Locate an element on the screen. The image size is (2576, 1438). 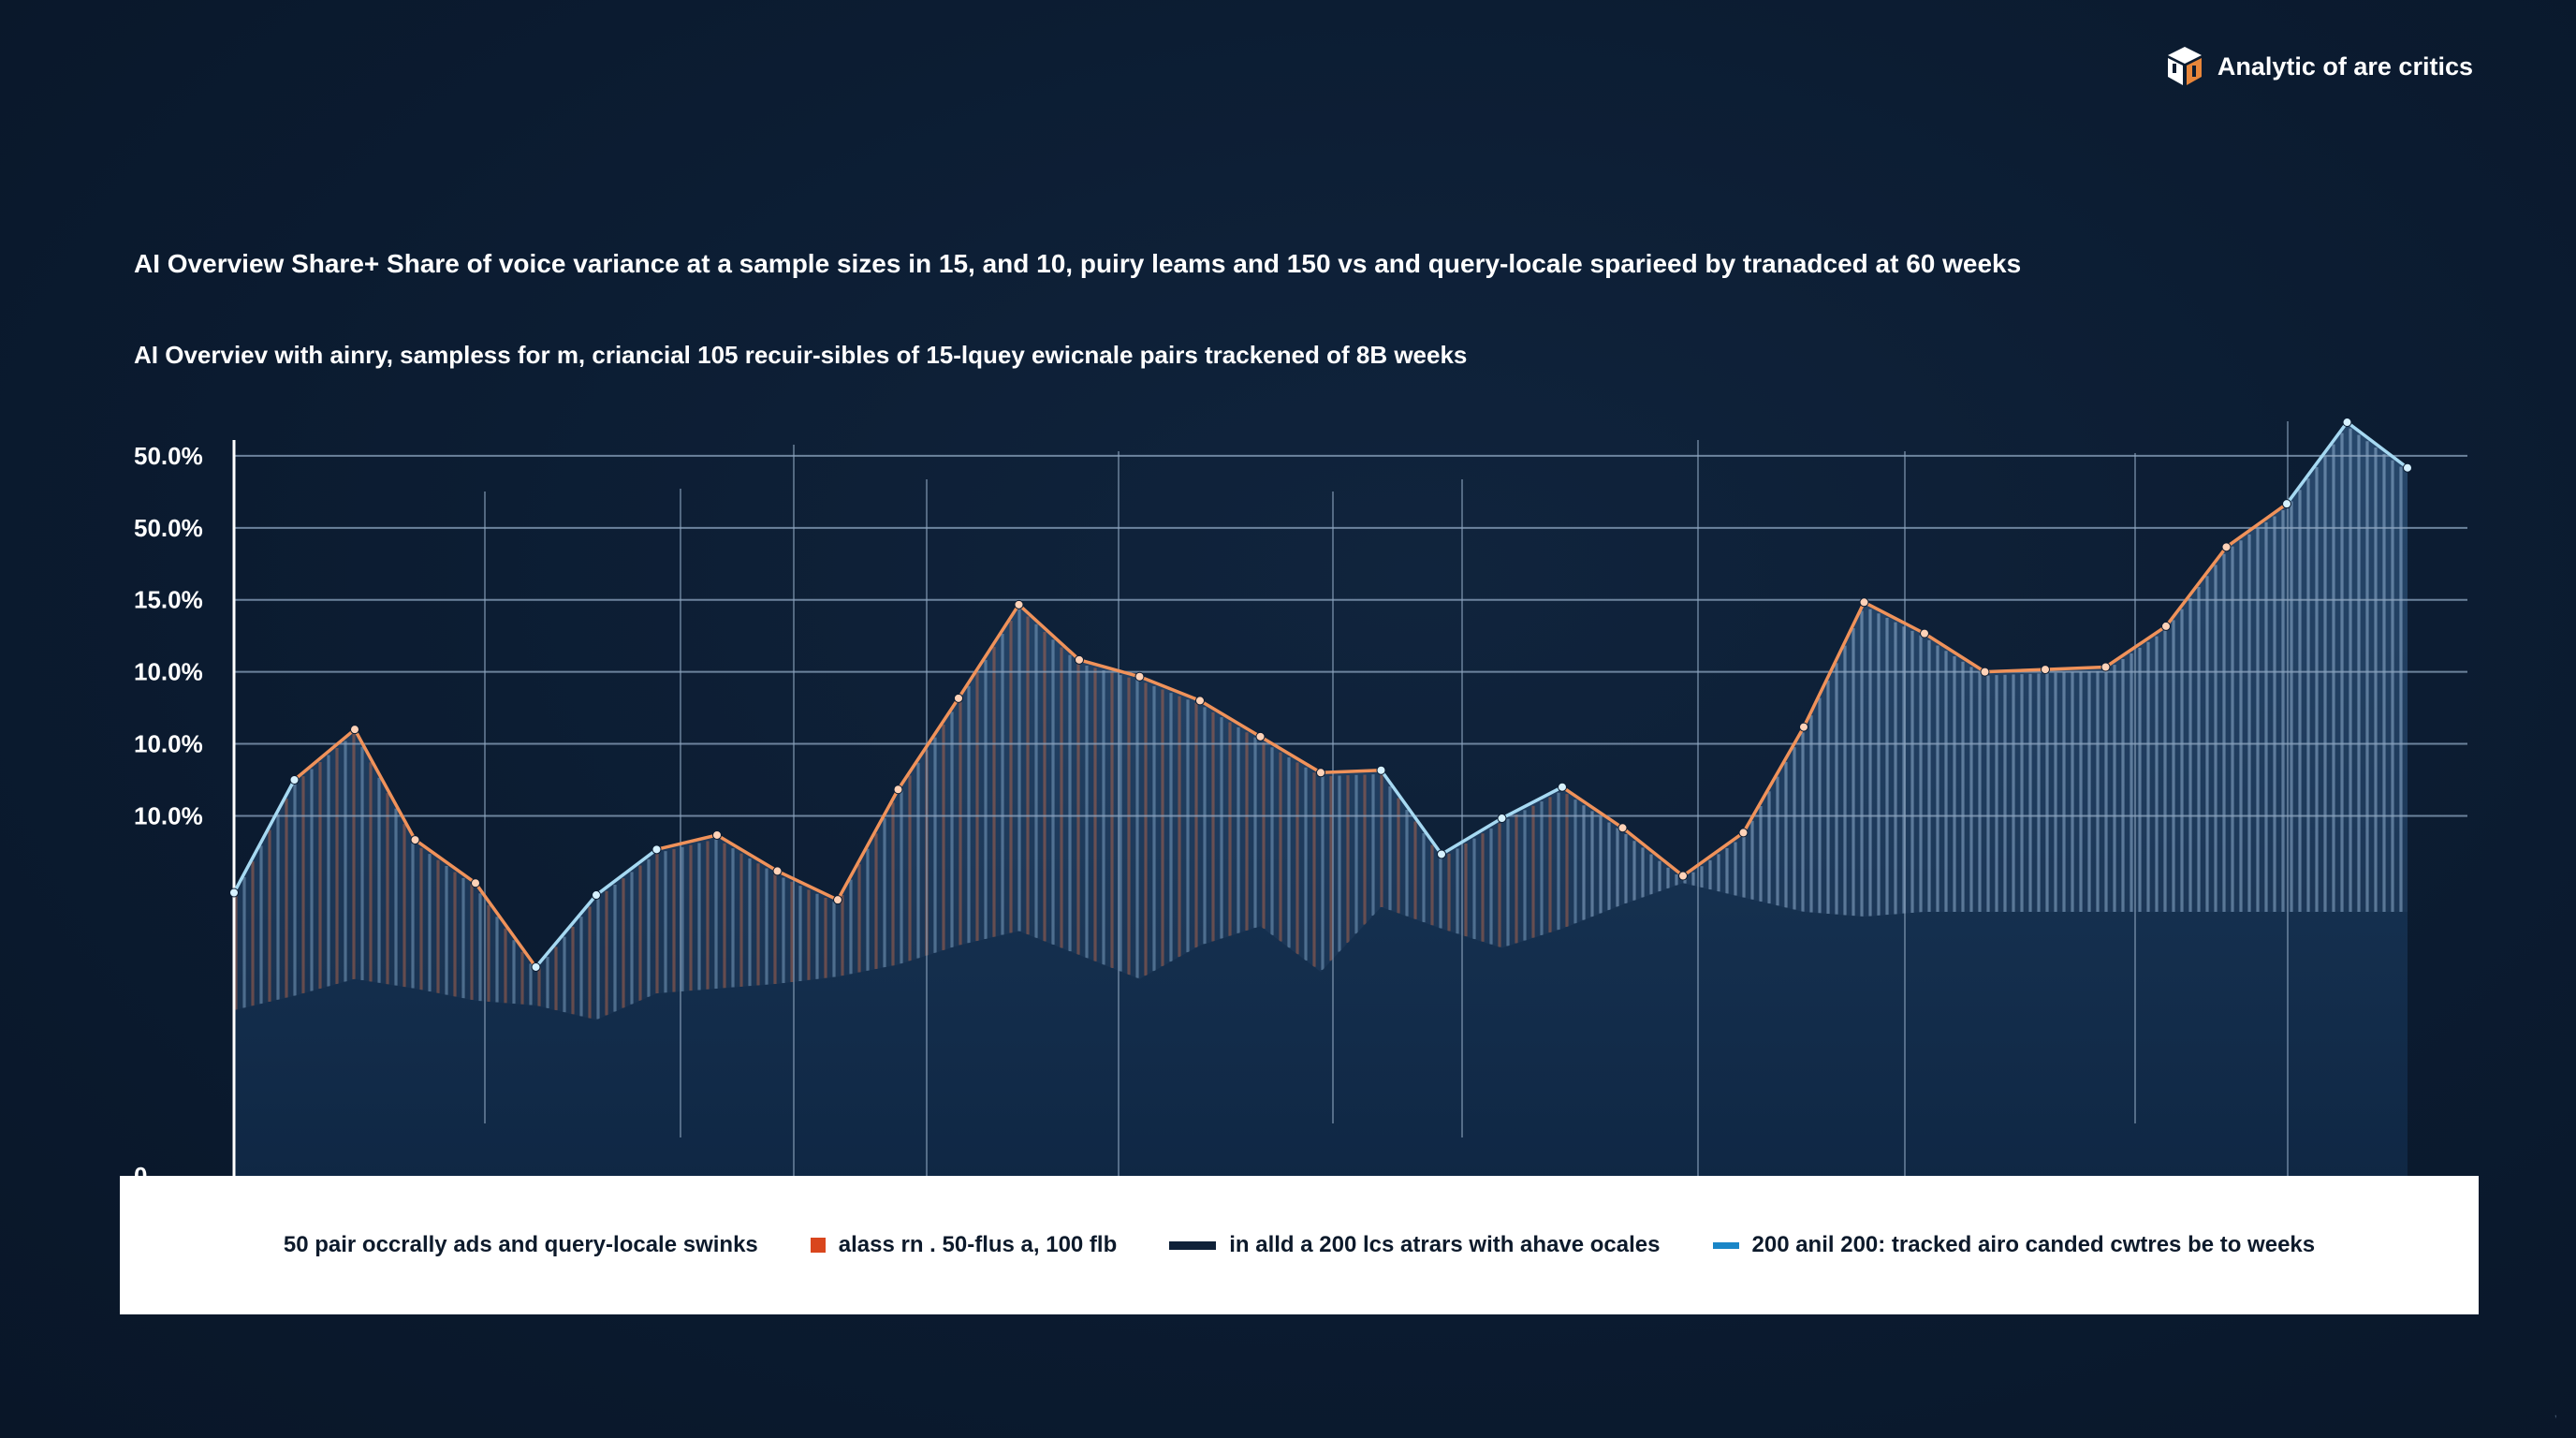
cube-logo-icon is located at coordinates (2184, 66).